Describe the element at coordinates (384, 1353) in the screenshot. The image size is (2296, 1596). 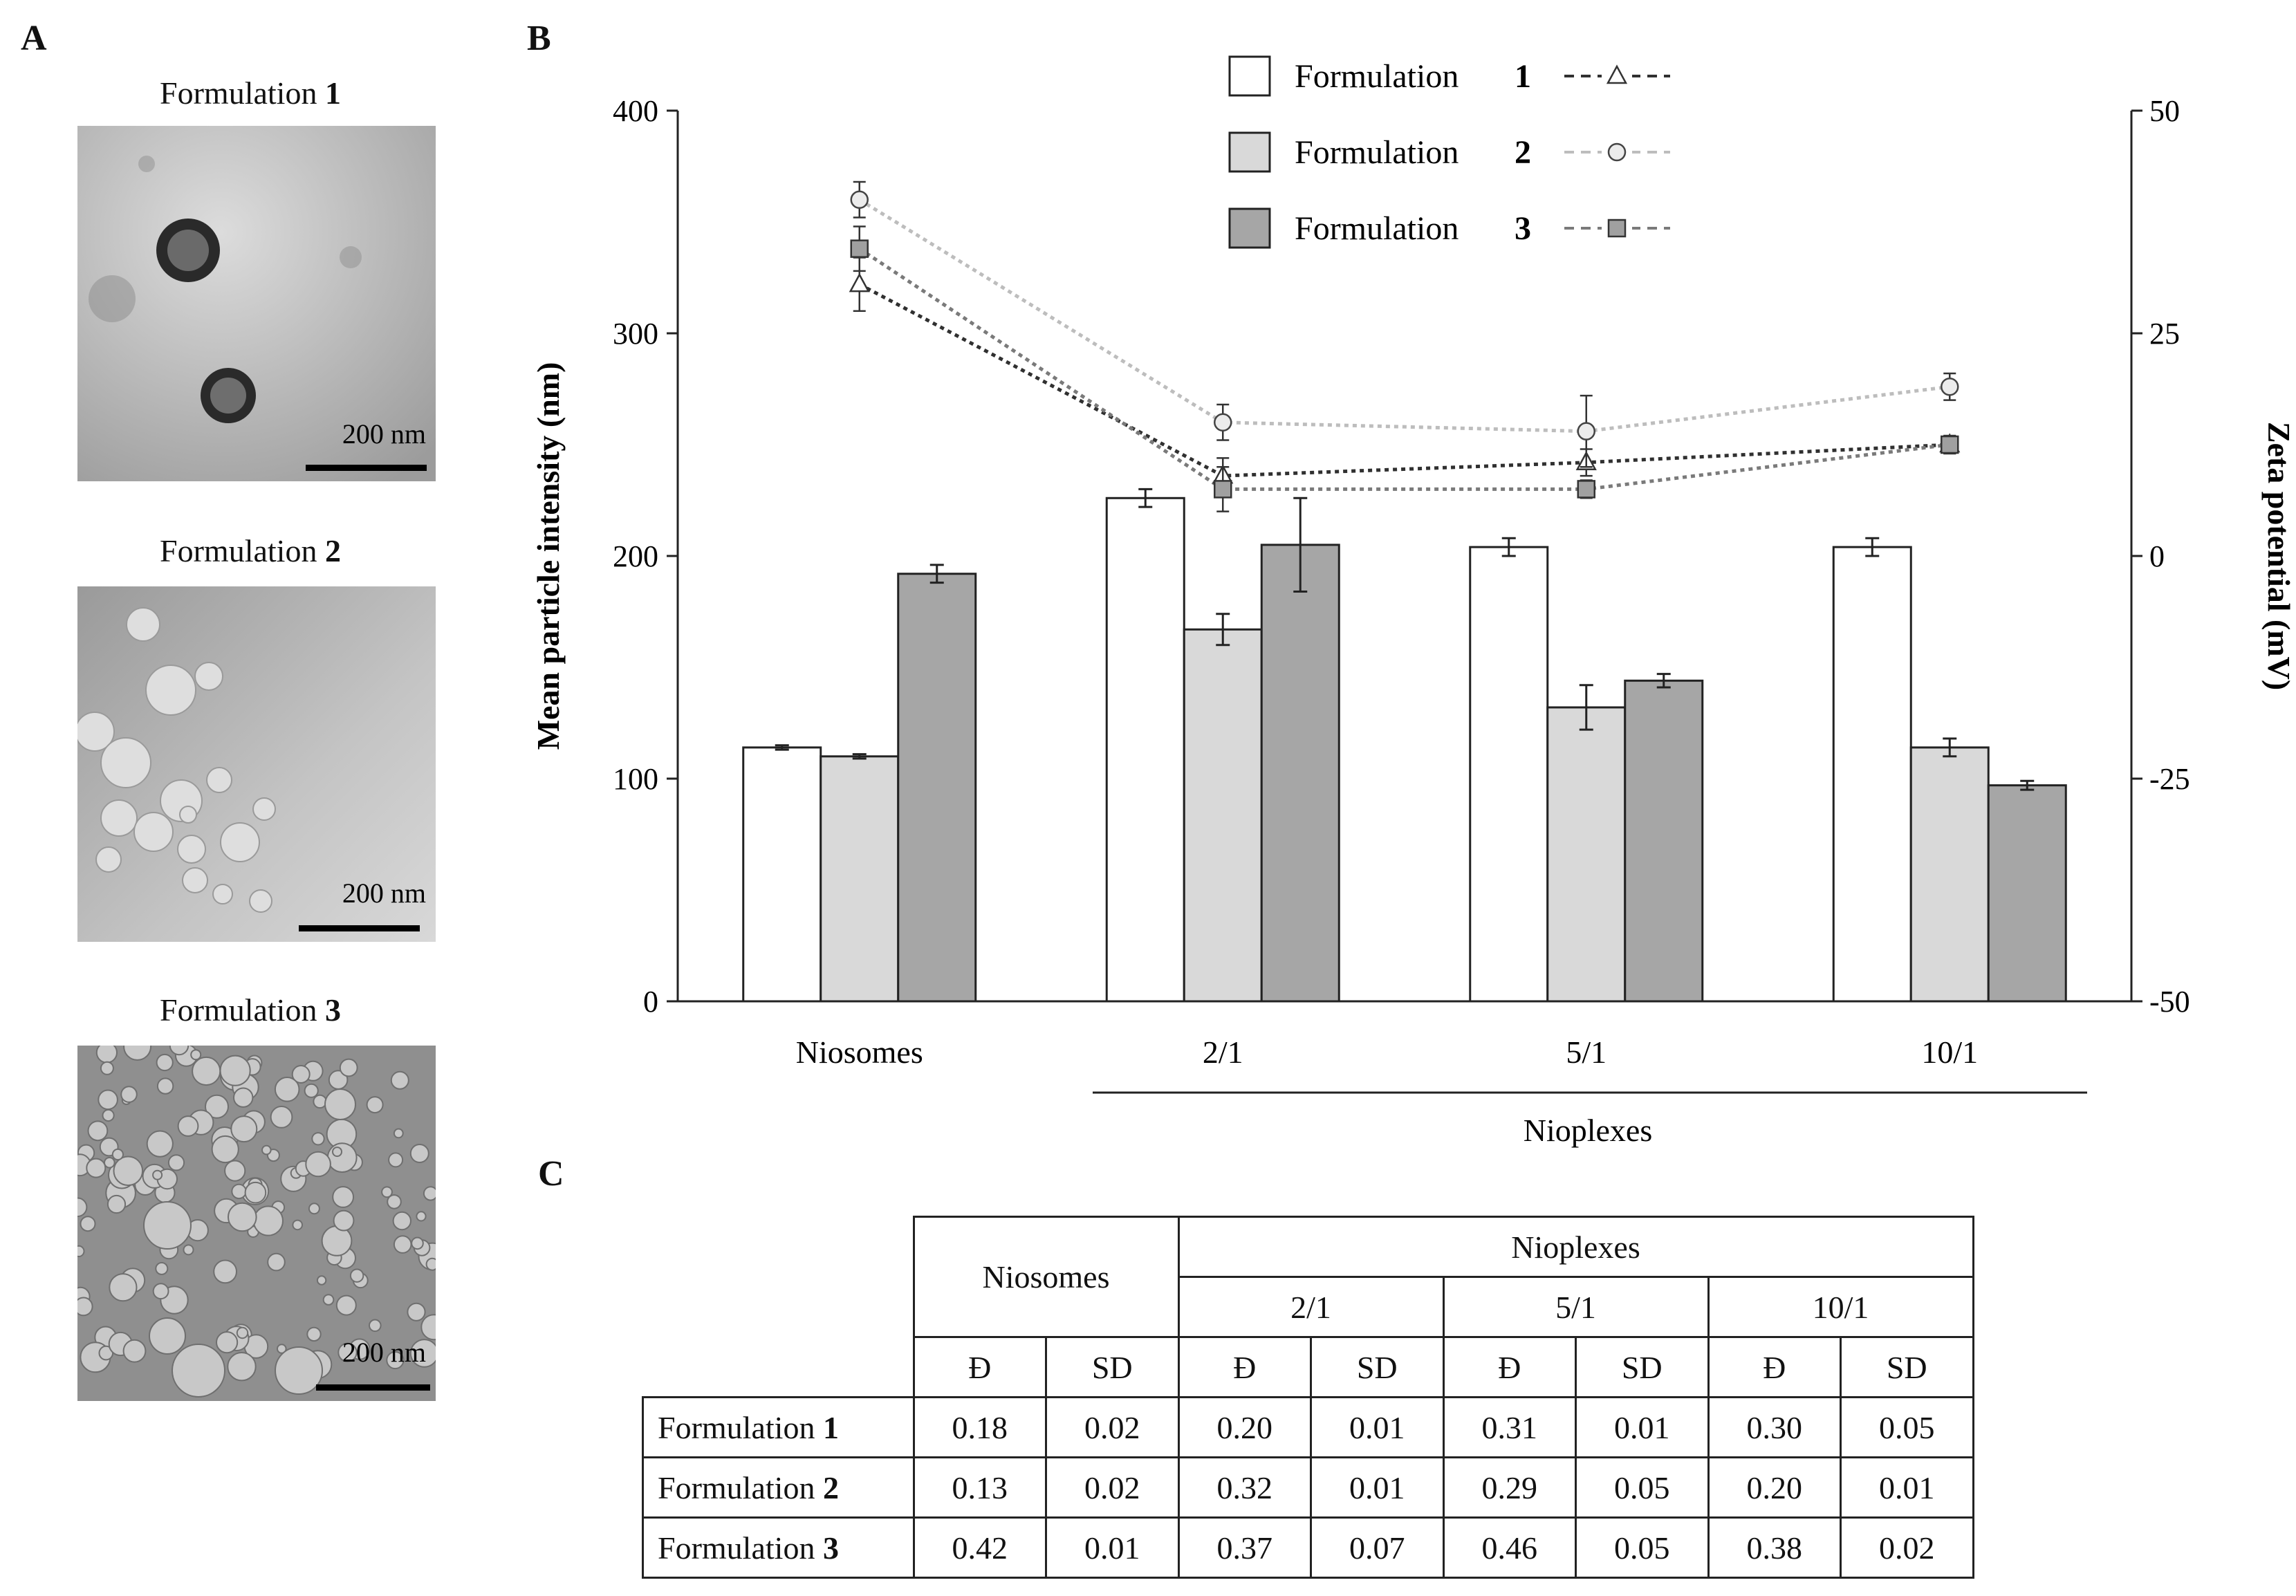
I see `scale-label-3: 200 nm` at that location.